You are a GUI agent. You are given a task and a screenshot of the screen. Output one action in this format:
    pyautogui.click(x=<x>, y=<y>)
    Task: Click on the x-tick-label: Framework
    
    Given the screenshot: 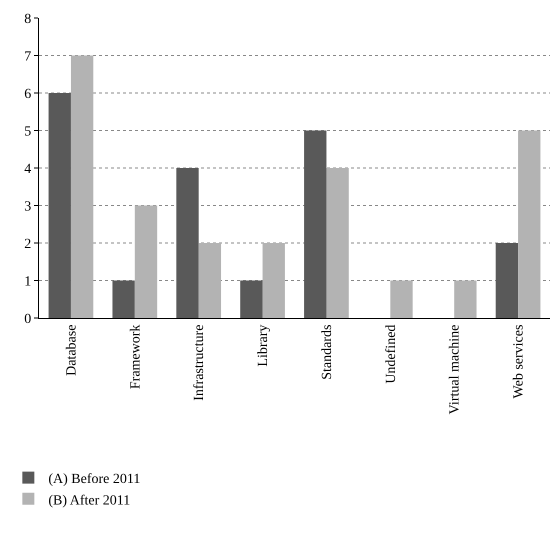 What is the action you would take?
    pyautogui.click(x=136, y=357)
    